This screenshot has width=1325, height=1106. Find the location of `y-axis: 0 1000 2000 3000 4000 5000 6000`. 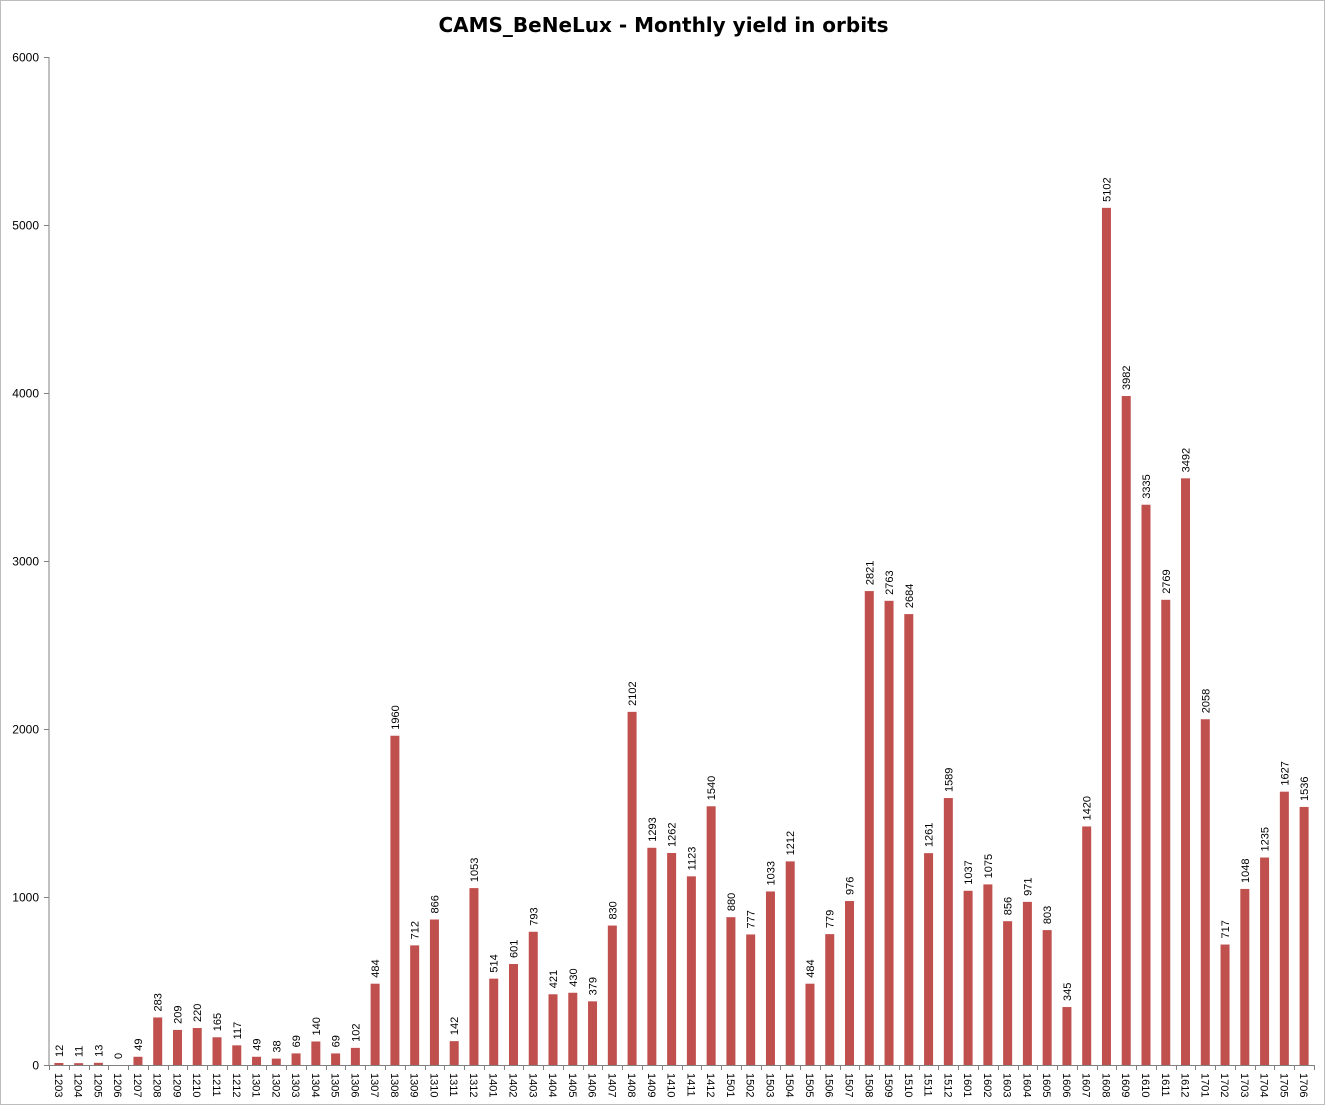

y-axis: 0 1000 2000 3000 4000 5000 6000 is located at coordinates (31, 562).